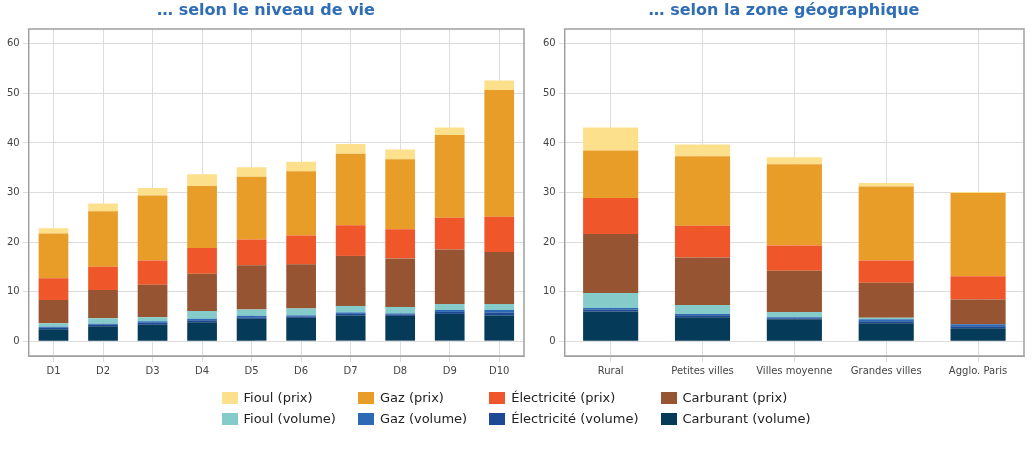 The image size is (1032, 457). What do you see at coordinates (400, 370) in the screenshot?
I see `x-tick-label: D8` at bounding box center [400, 370].